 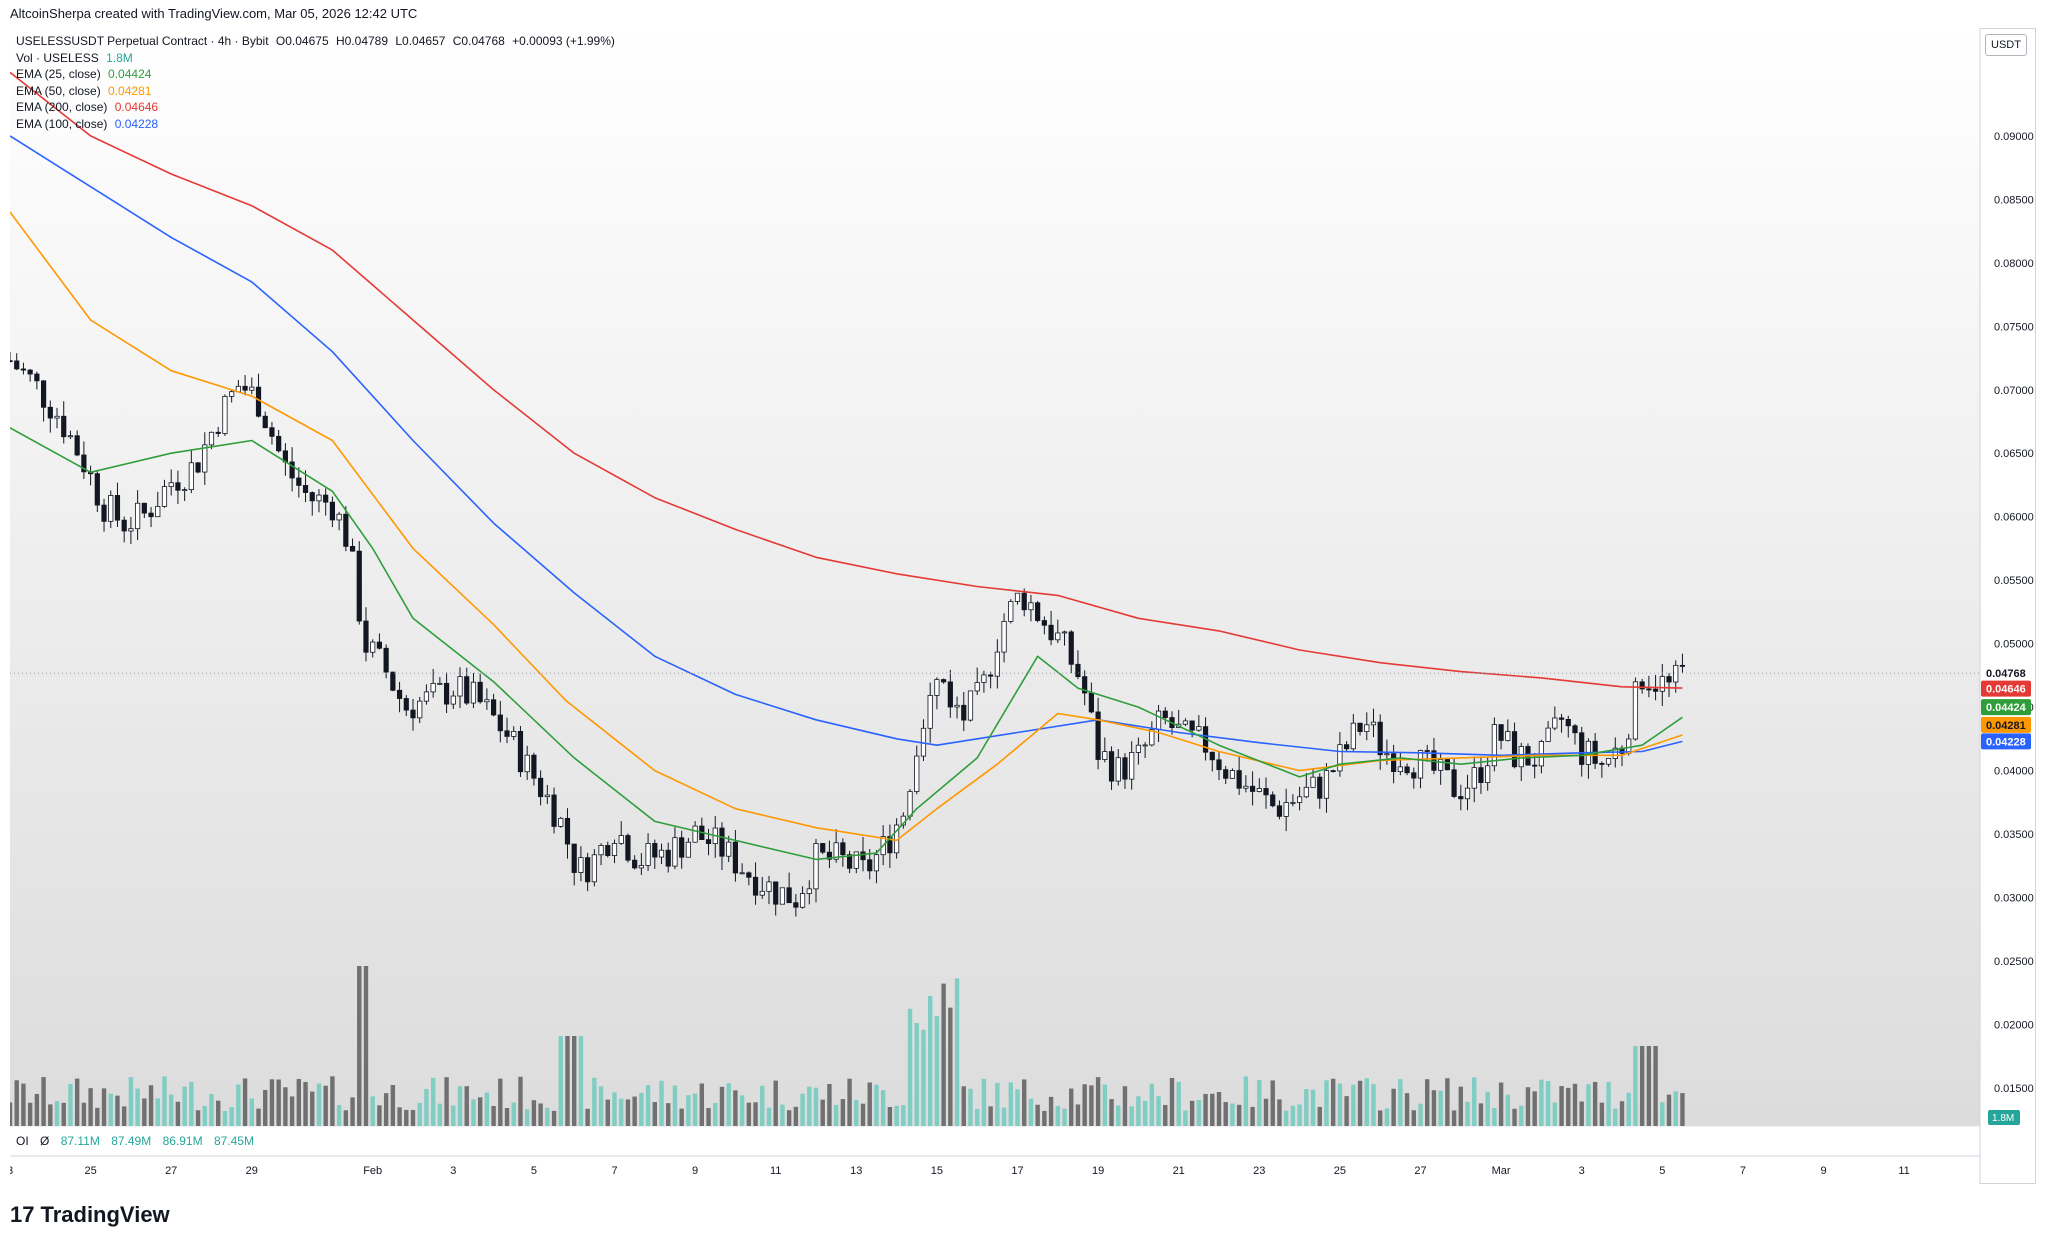 I want to click on legend-ema100-row: EMA (100, close) 0.04228, so click(x=315, y=124).